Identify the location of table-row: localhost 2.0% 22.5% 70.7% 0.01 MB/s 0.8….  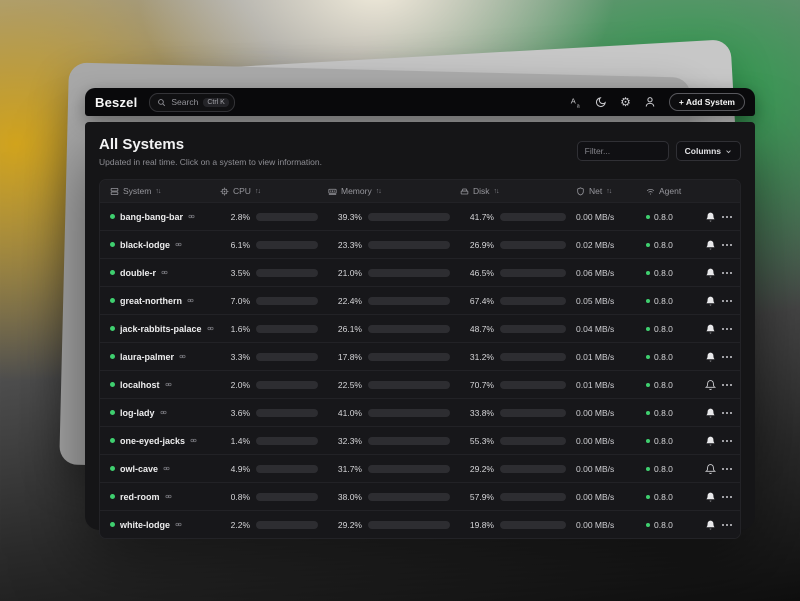
(420, 384).